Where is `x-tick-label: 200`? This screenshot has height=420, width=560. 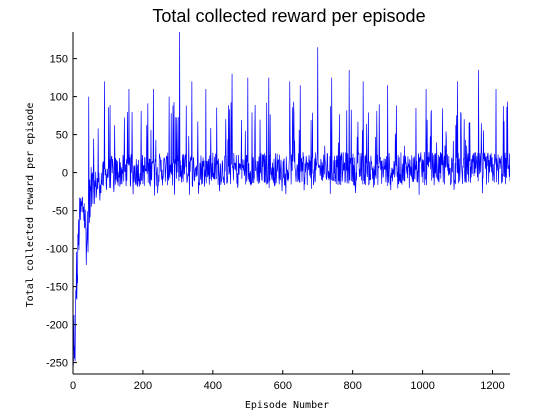 x-tick-label: 200 is located at coordinates (143, 386).